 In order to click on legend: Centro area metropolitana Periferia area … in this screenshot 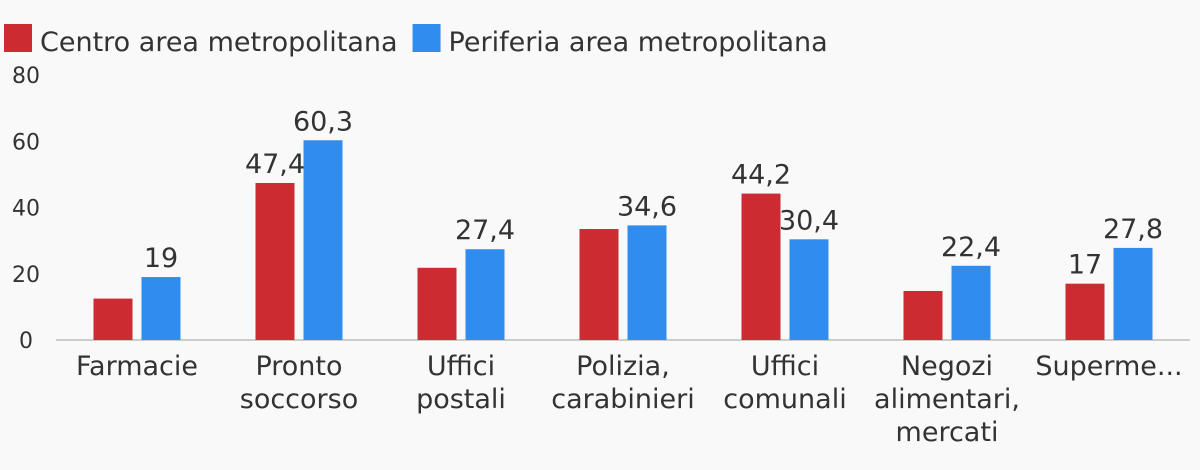, I will do `click(416, 41)`.